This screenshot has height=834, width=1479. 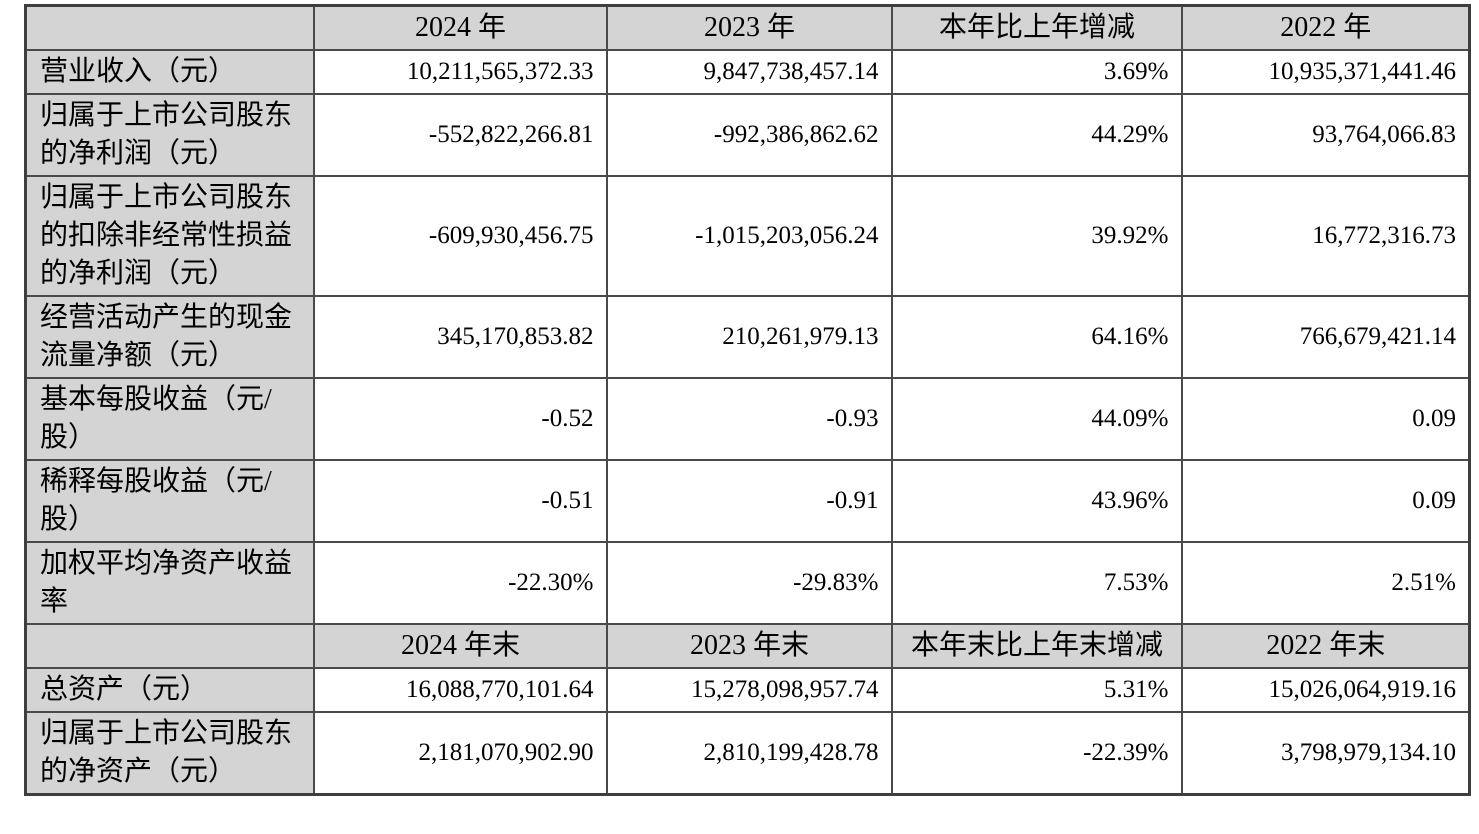 I want to click on value-cell: 44.29%, so click(x=1036, y=135).